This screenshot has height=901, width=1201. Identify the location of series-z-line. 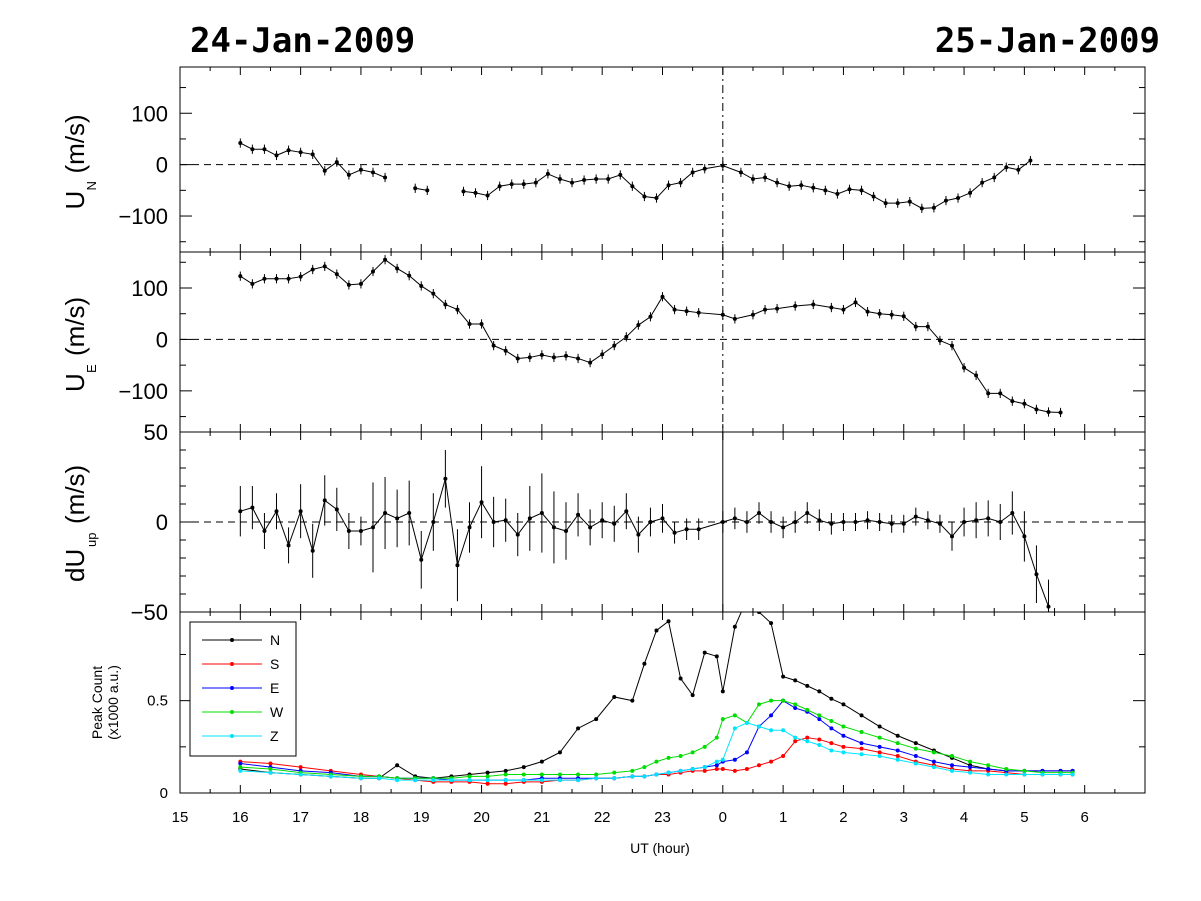
(656, 751).